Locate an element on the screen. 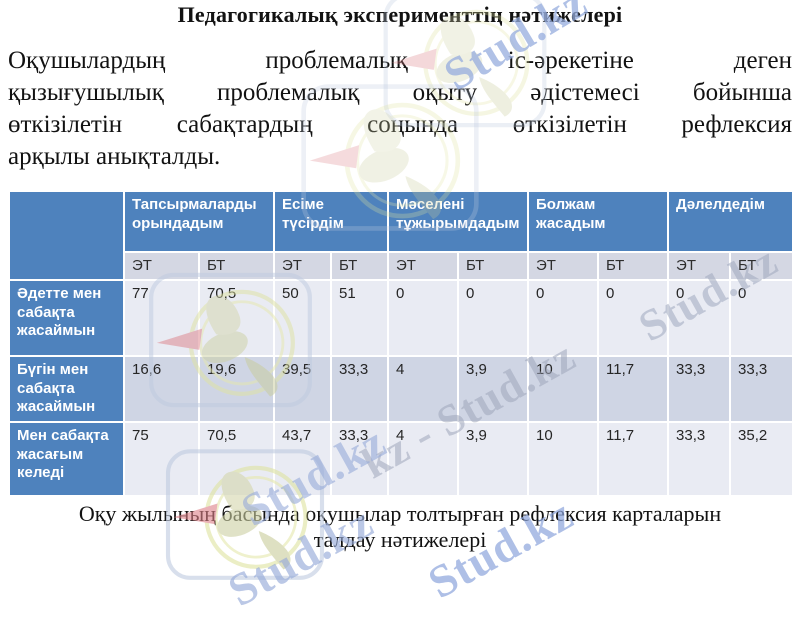 The width and height of the screenshot is (800, 617). page-title: Педагогикалық эксперименттің нәтижелері is located at coordinates (400, 14).